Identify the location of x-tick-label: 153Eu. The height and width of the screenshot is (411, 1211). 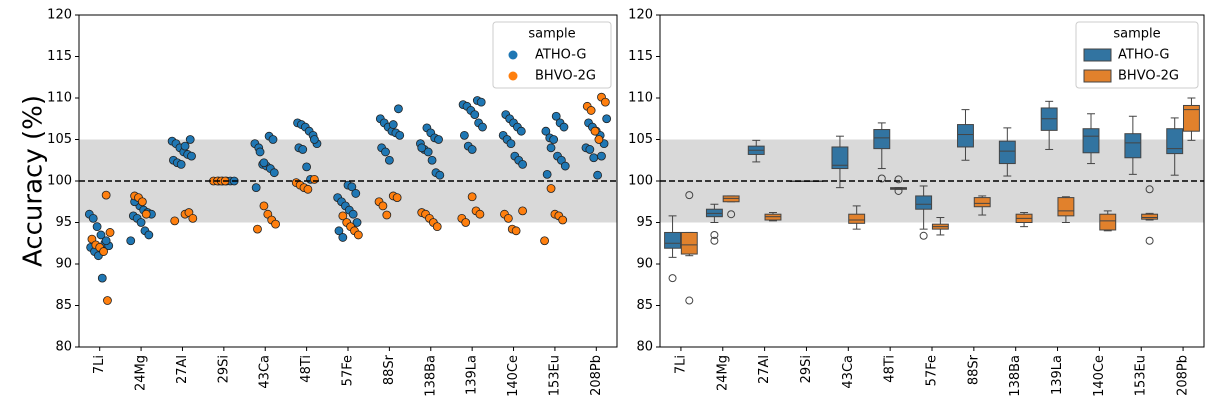
(554, 375).